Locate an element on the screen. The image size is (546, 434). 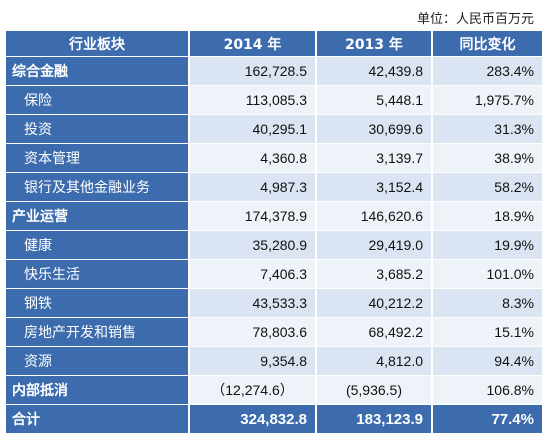
row-label: 快乐生活 is located at coordinates (98, 274).